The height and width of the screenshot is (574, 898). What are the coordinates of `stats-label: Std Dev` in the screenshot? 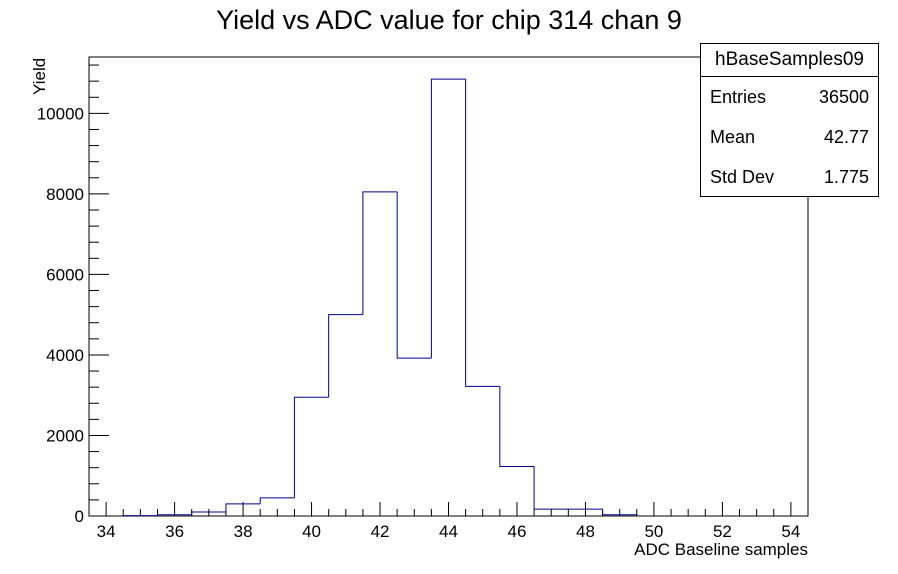 It's located at (742, 176).